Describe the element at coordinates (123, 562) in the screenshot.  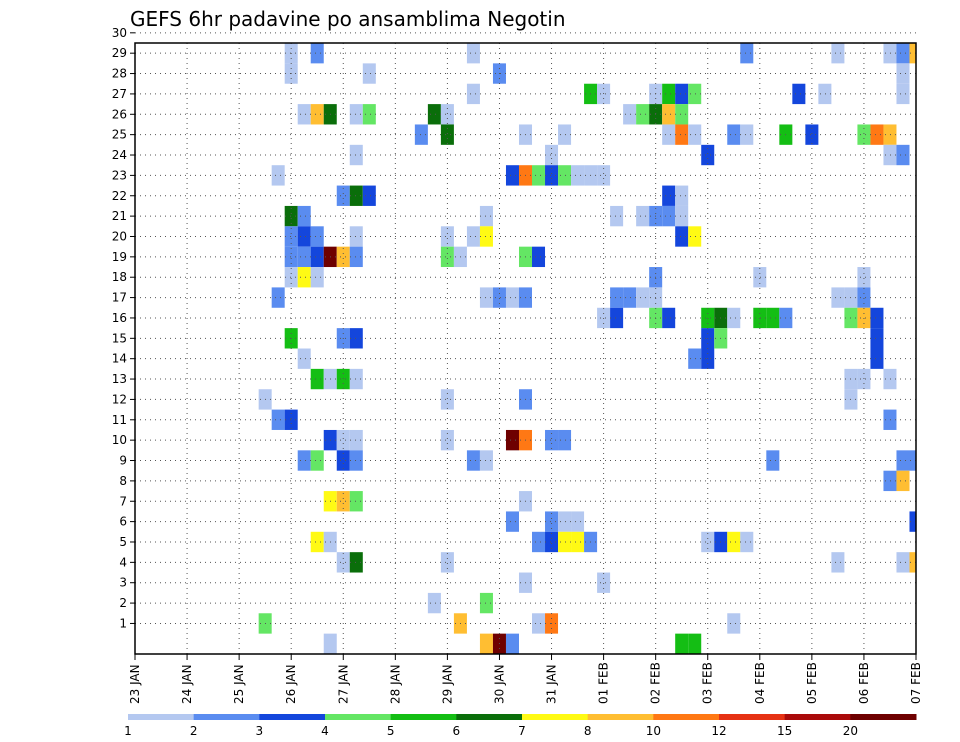
I see `y-tick-label: 4` at that location.